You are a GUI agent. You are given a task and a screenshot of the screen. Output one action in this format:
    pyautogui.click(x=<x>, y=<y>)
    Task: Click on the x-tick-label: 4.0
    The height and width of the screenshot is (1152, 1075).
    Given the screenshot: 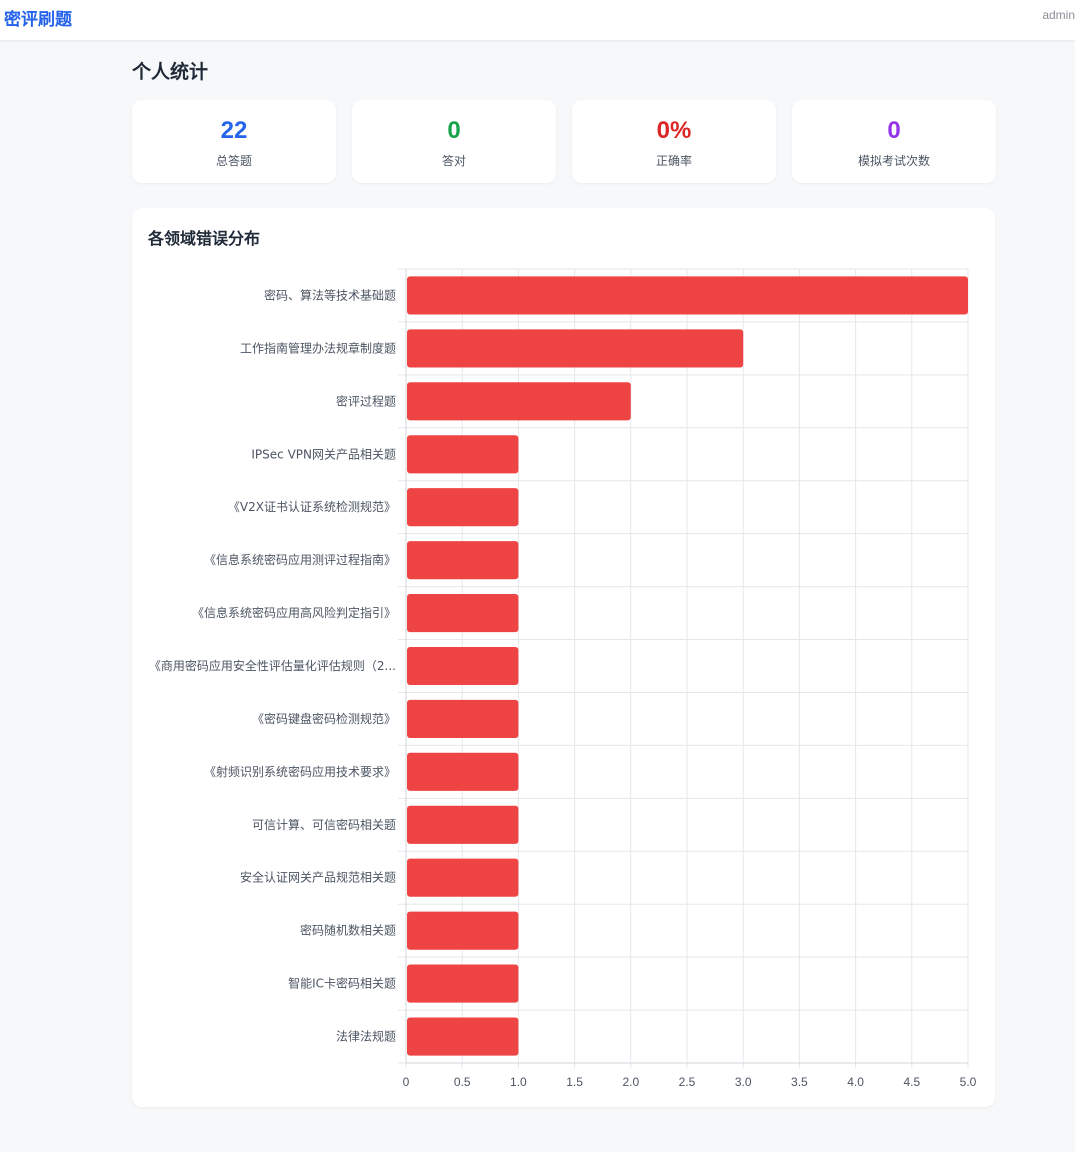 What is the action you would take?
    pyautogui.click(x=855, y=1082)
    